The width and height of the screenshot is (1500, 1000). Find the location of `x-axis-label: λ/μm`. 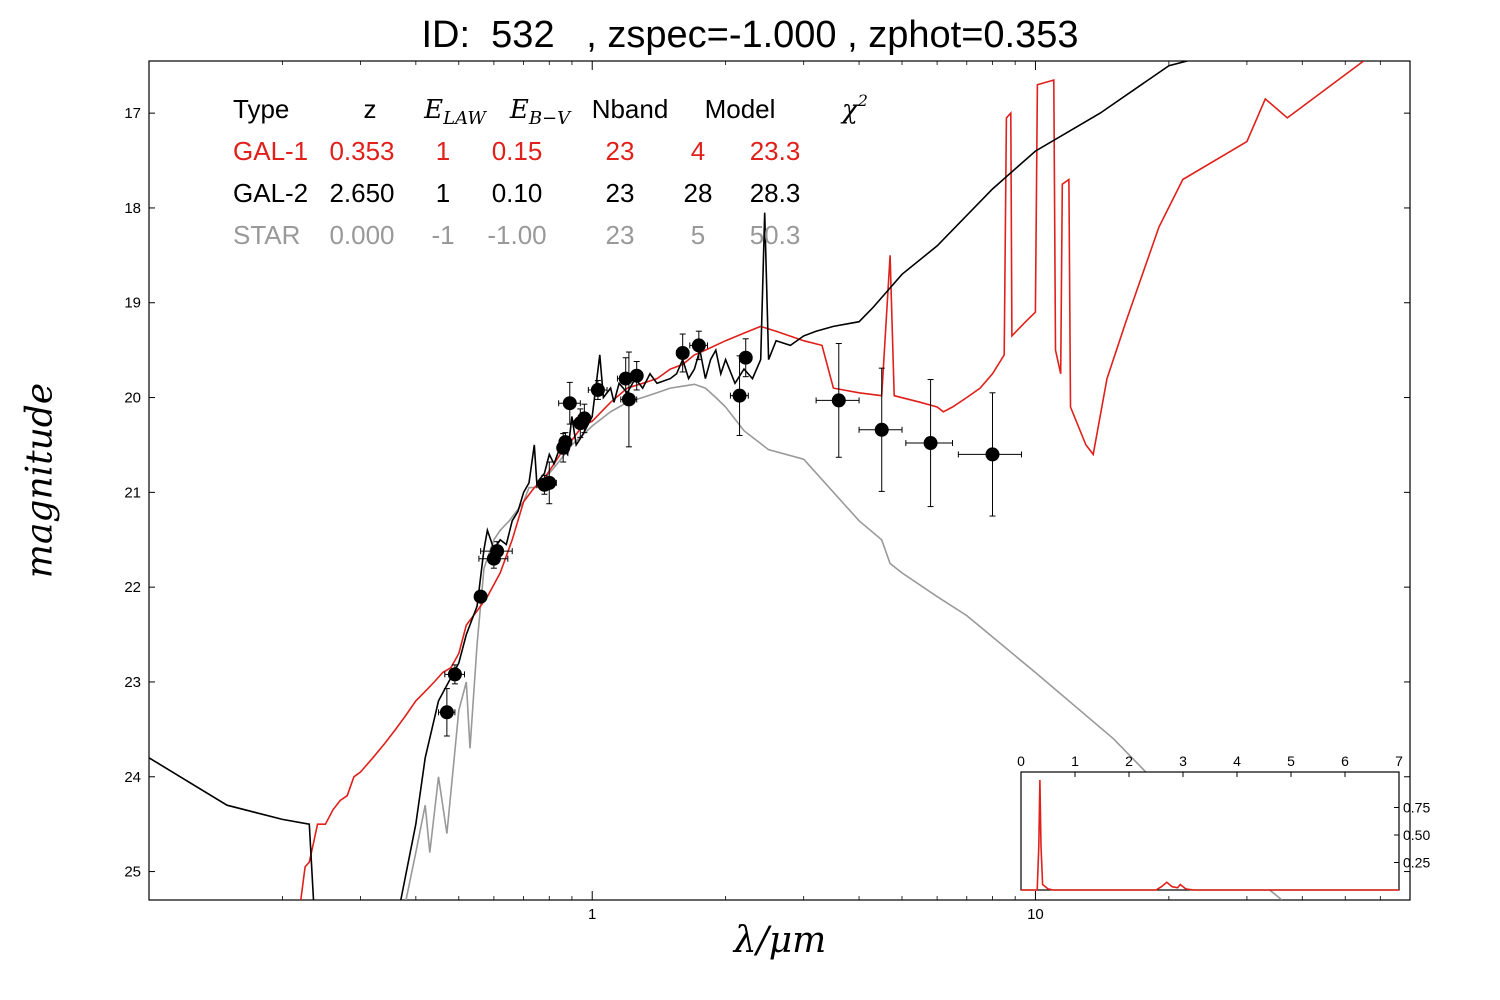

x-axis-label: λ/μm is located at coordinates (780, 940).